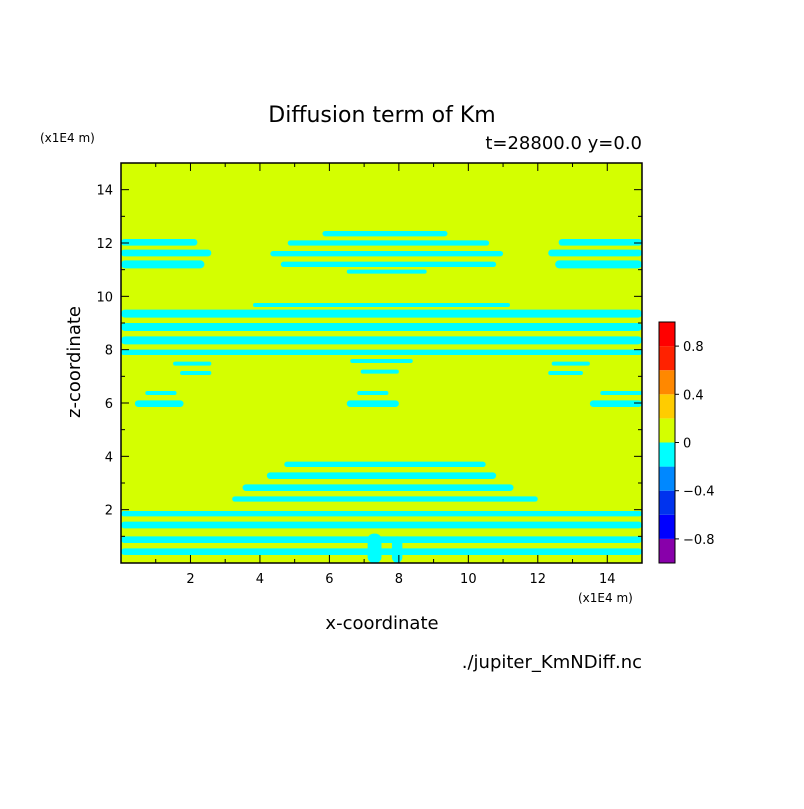 The height and width of the screenshot is (809, 804). Describe the element at coordinates (329, 579) in the screenshot. I see `x-tick-label: 6` at that location.